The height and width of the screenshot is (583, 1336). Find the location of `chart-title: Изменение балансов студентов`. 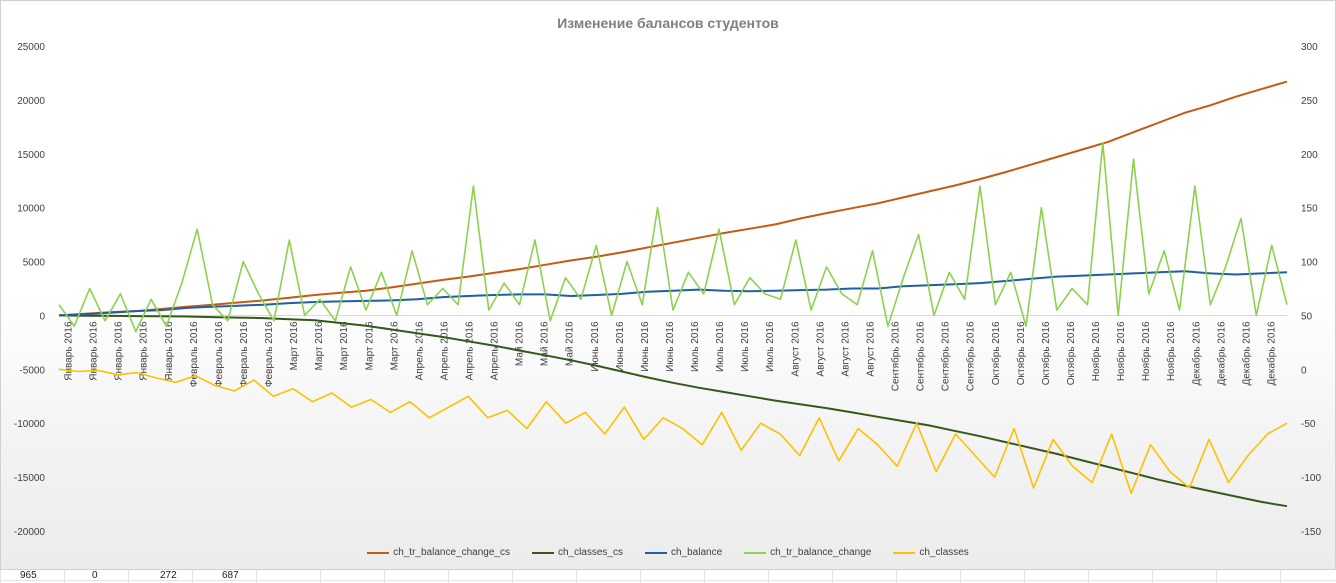

chart-title: Изменение балансов студентов is located at coordinates (668, 23).